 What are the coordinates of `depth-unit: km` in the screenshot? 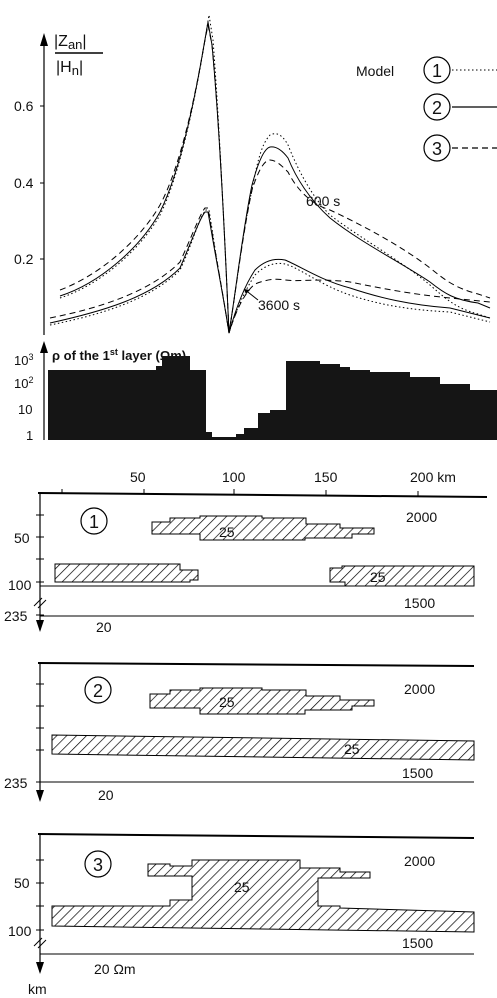 It's located at (37, 989).